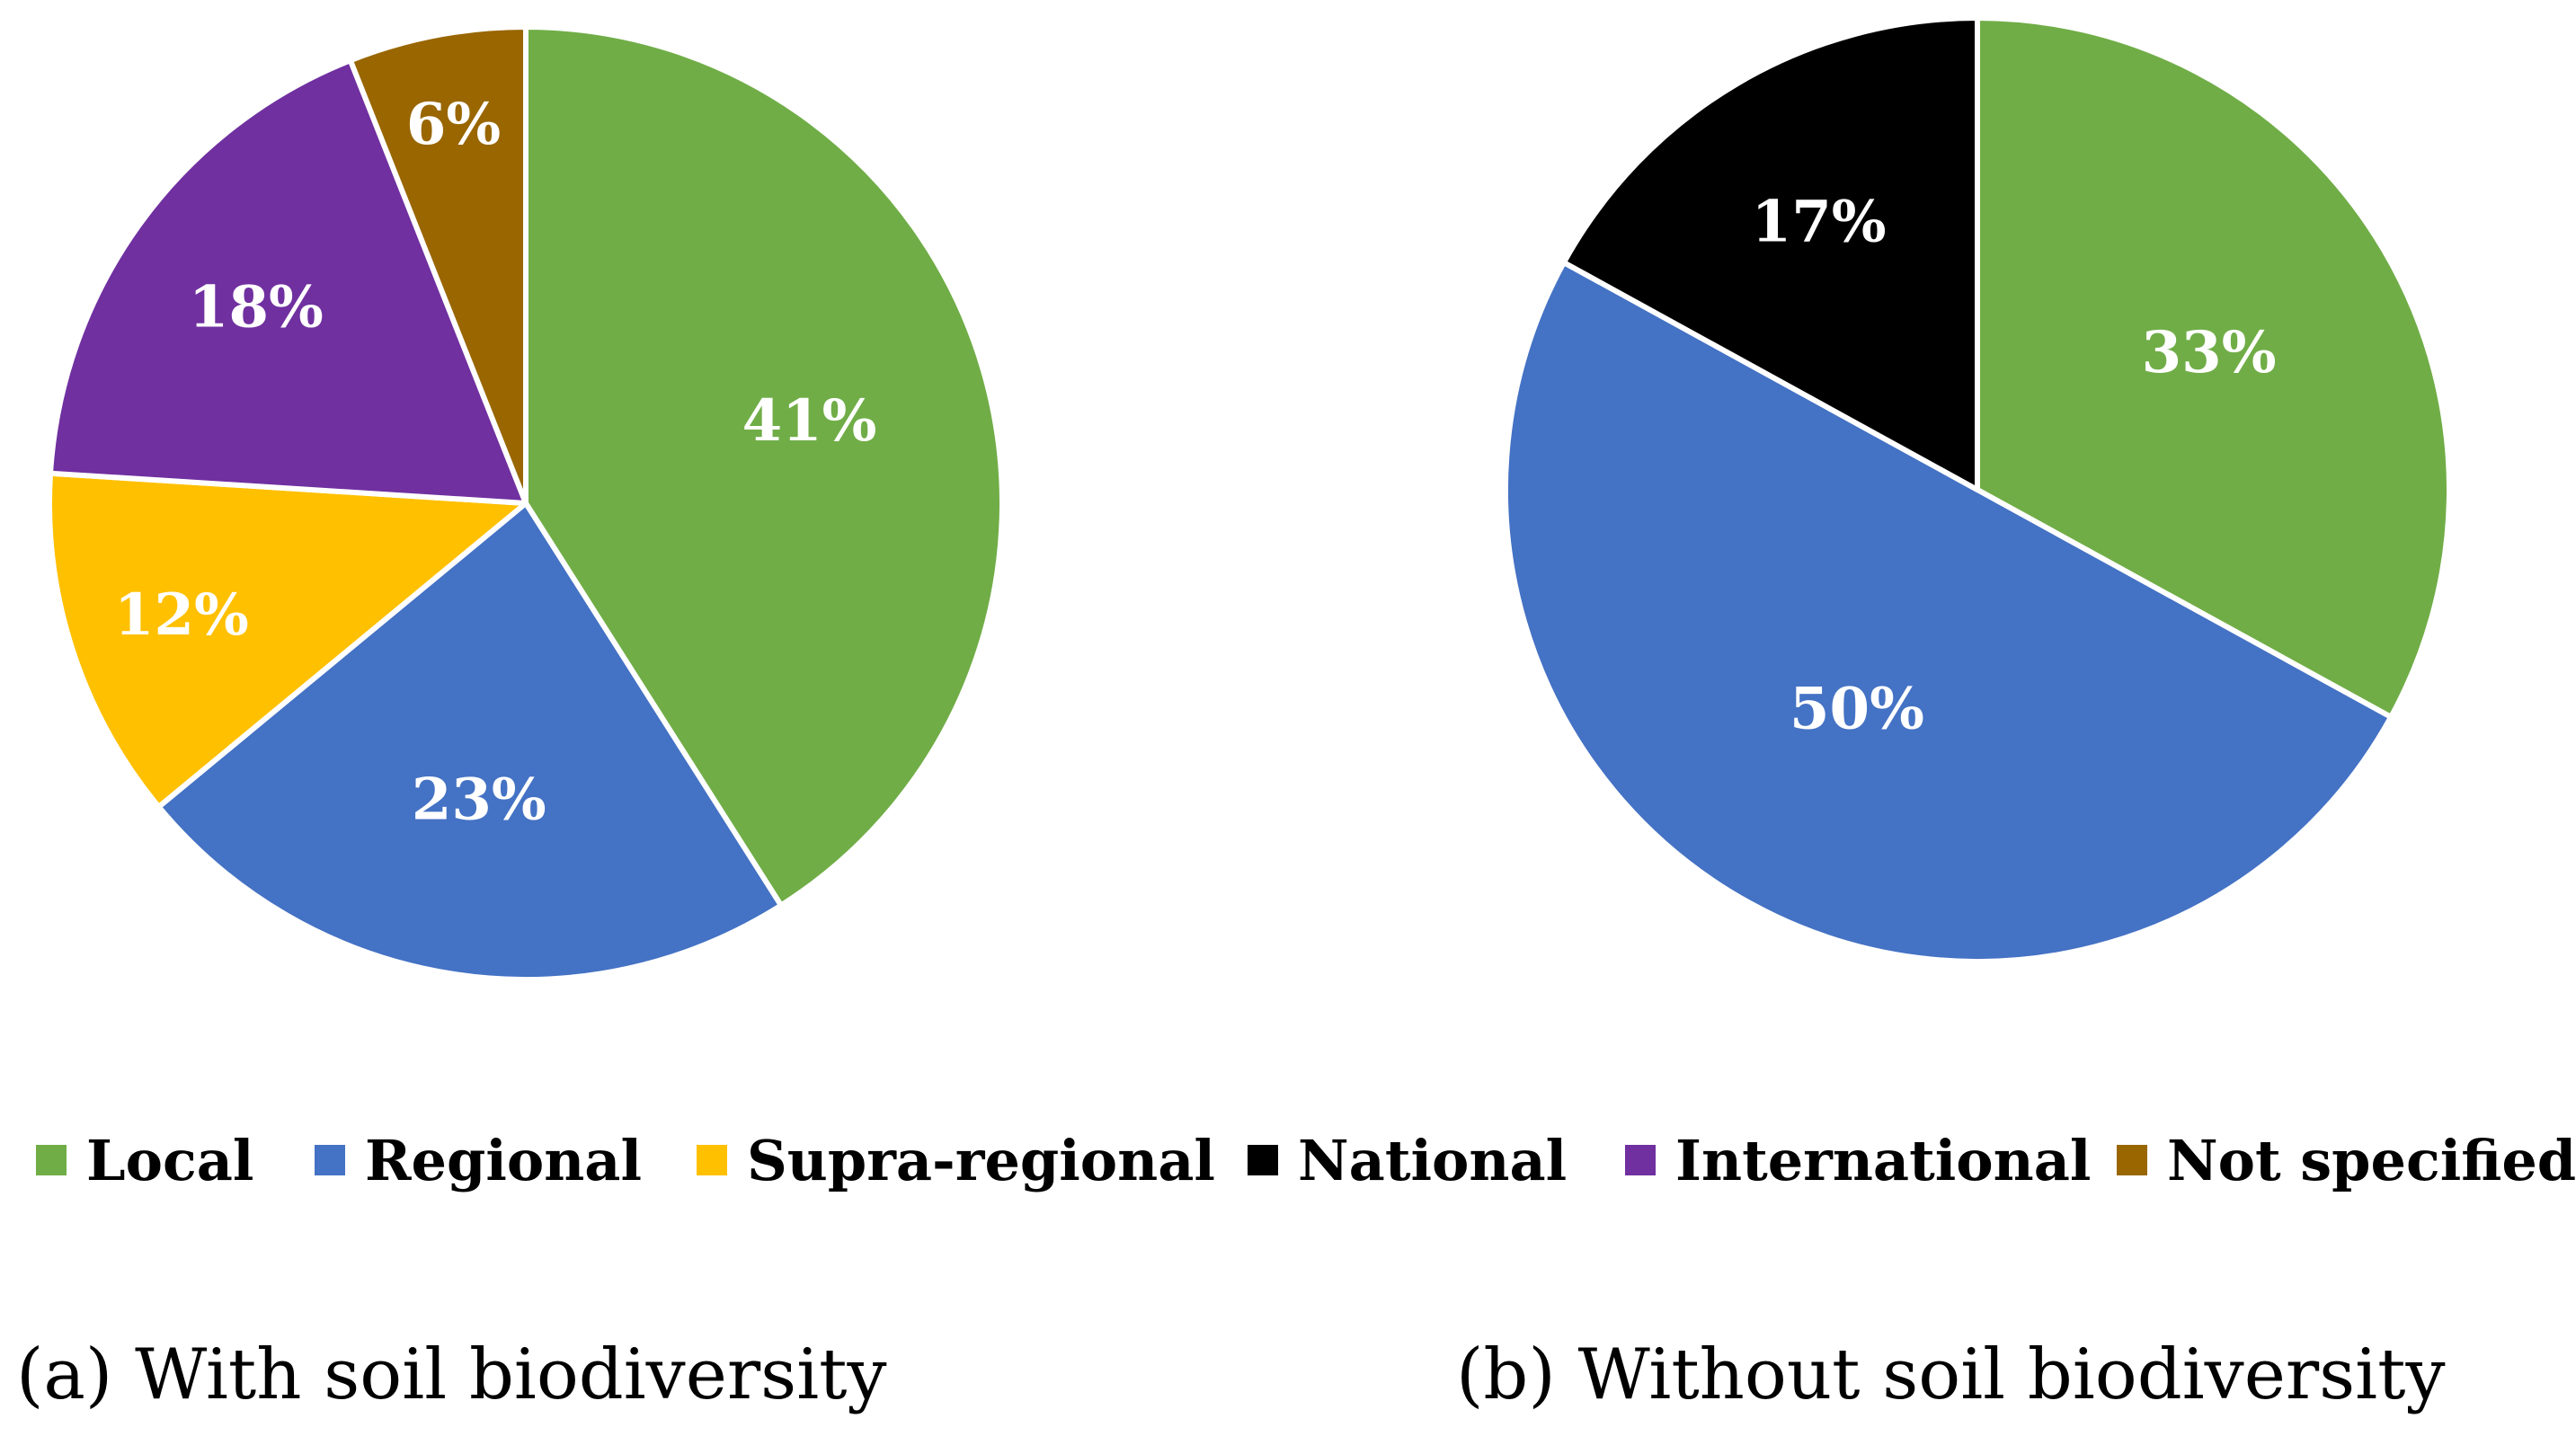 The height and width of the screenshot is (1454, 2576). I want to click on data-label-supra-regional: 12%, so click(181, 615).